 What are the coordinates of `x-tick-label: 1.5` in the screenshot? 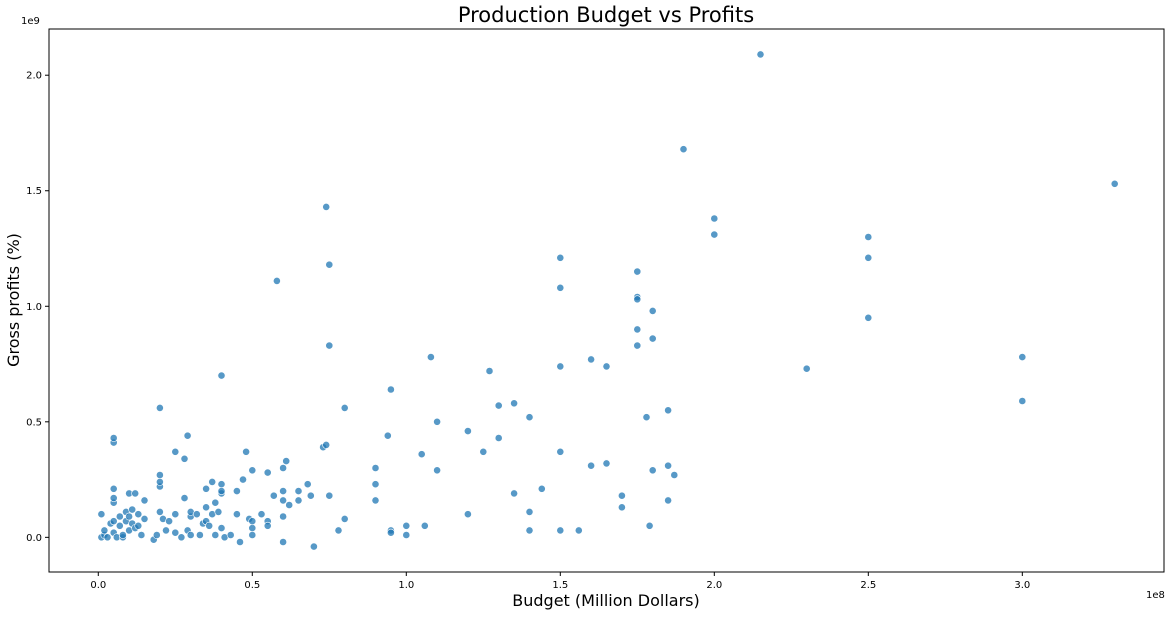 It's located at (560, 585).